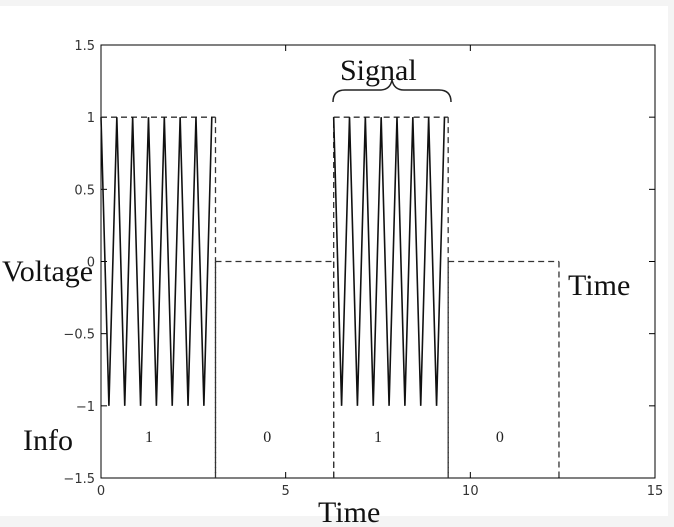 Image resolution: width=674 pixels, height=527 pixels. Describe the element at coordinates (84, 46) in the screenshot. I see `y-tick-label: 1.5` at that location.